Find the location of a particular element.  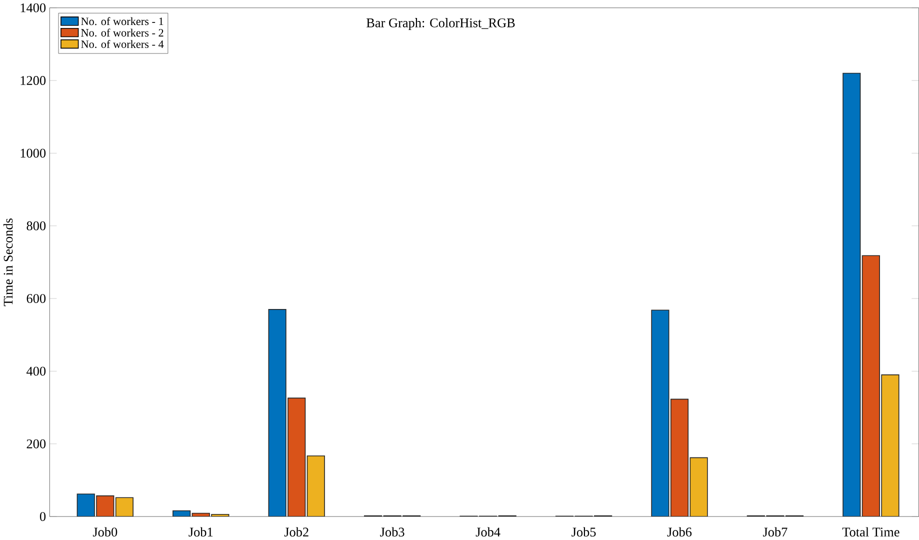

x-tick-label: Job4 is located at coordinates (488, 532).